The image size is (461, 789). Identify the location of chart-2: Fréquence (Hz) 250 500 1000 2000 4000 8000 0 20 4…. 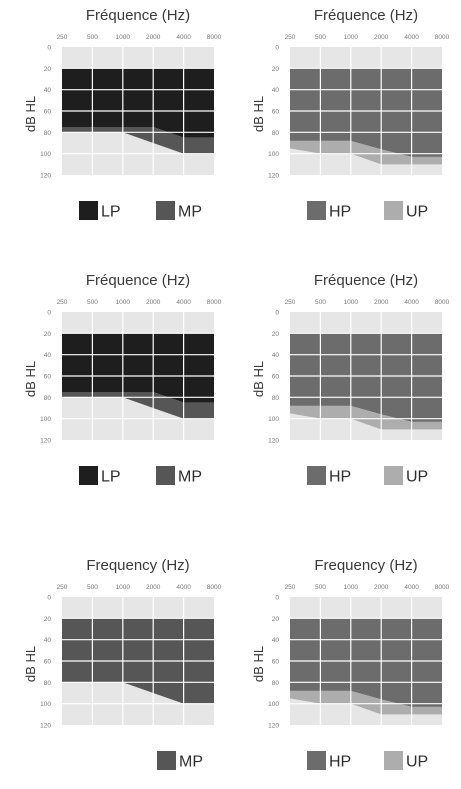
(350, 114).